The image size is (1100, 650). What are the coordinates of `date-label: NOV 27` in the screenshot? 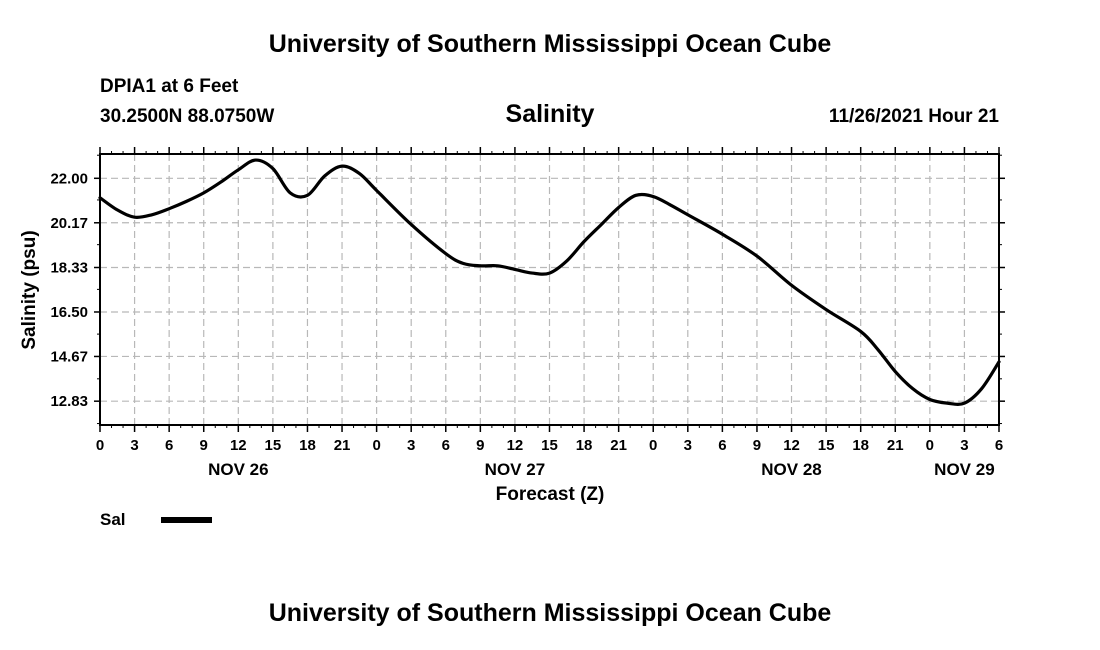 It's located at (515, 469).